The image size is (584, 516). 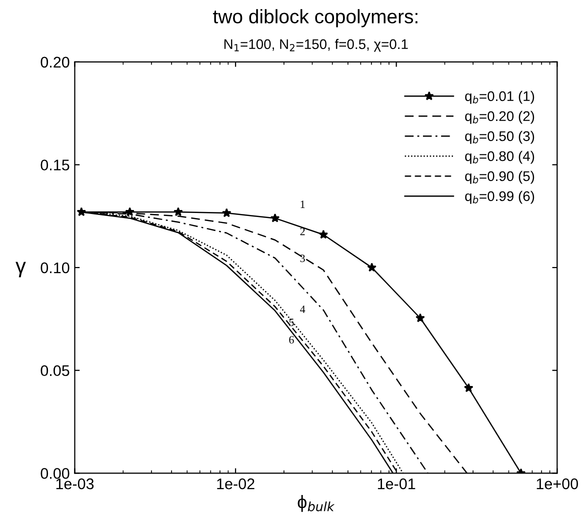 What do you see at coordinates (499, 137) in the screenshot?
I see `legend-label: q$_{b}$=0.50 (3)` at bounding box center [499, 137].